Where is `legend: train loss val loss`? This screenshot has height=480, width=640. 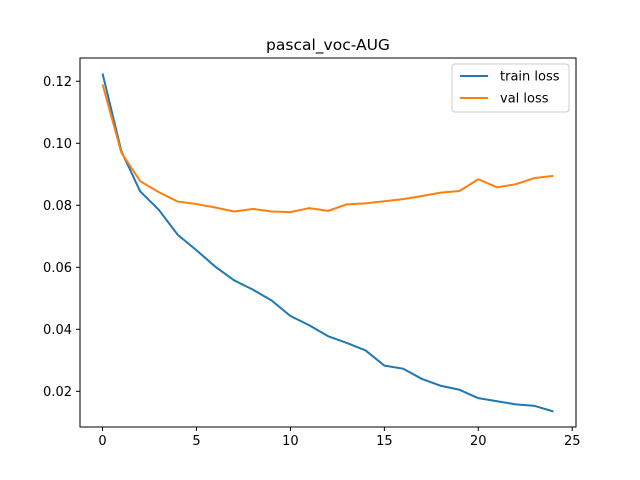 legend: train loss val loss is located at coordinates (510, 88).